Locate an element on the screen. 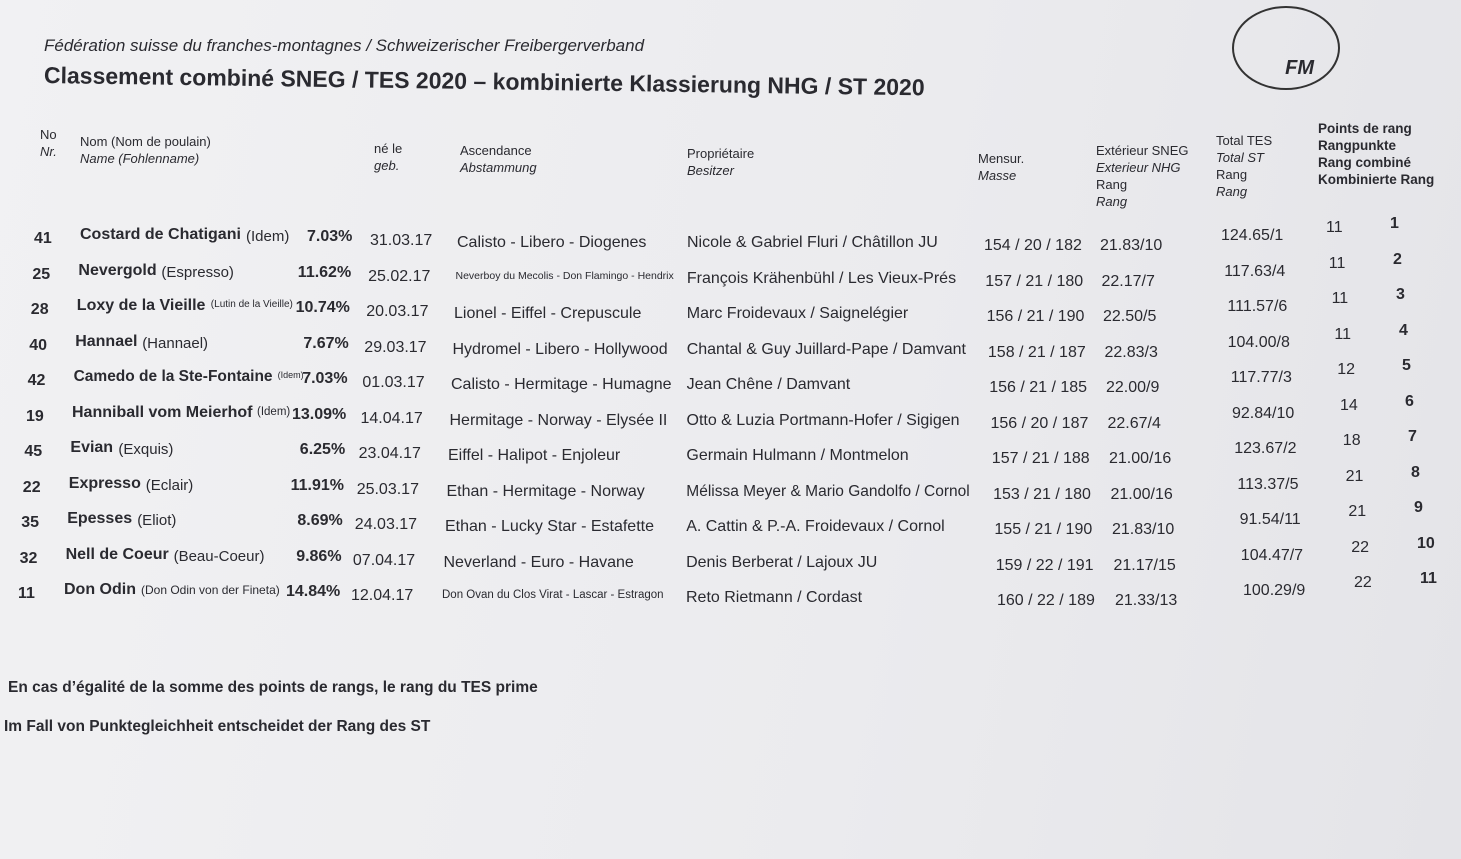 The image size is (1461, 859). foal-name: (Don Odin von der Fineta) is located at coordinates (210, 590).